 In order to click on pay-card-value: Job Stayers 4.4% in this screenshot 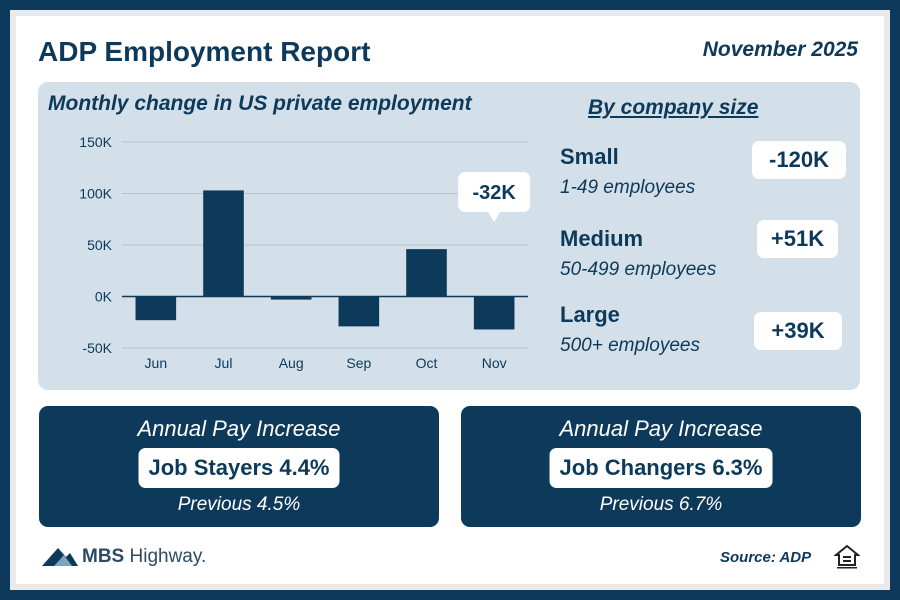, I will do `click(239, 468)`.